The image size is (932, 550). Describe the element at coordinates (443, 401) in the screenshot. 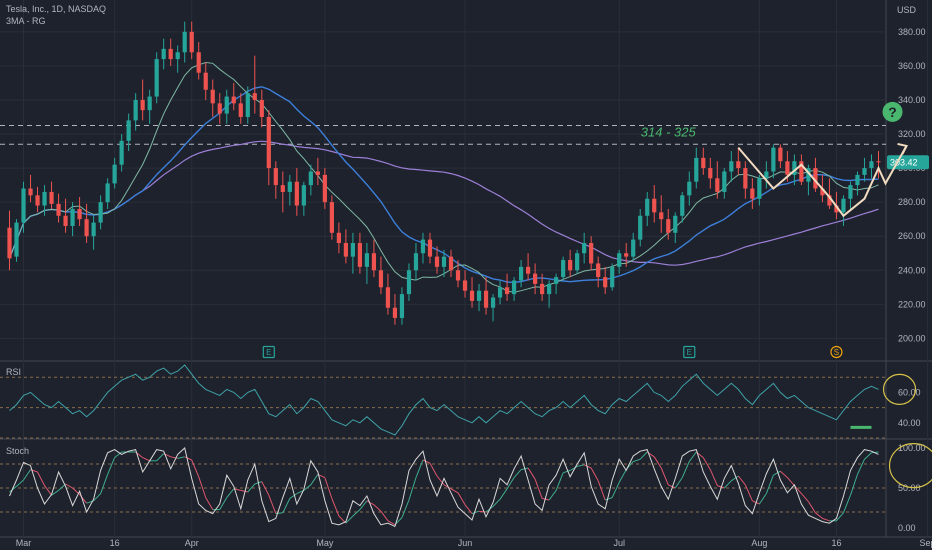

I see `rsi-pane` at that location.